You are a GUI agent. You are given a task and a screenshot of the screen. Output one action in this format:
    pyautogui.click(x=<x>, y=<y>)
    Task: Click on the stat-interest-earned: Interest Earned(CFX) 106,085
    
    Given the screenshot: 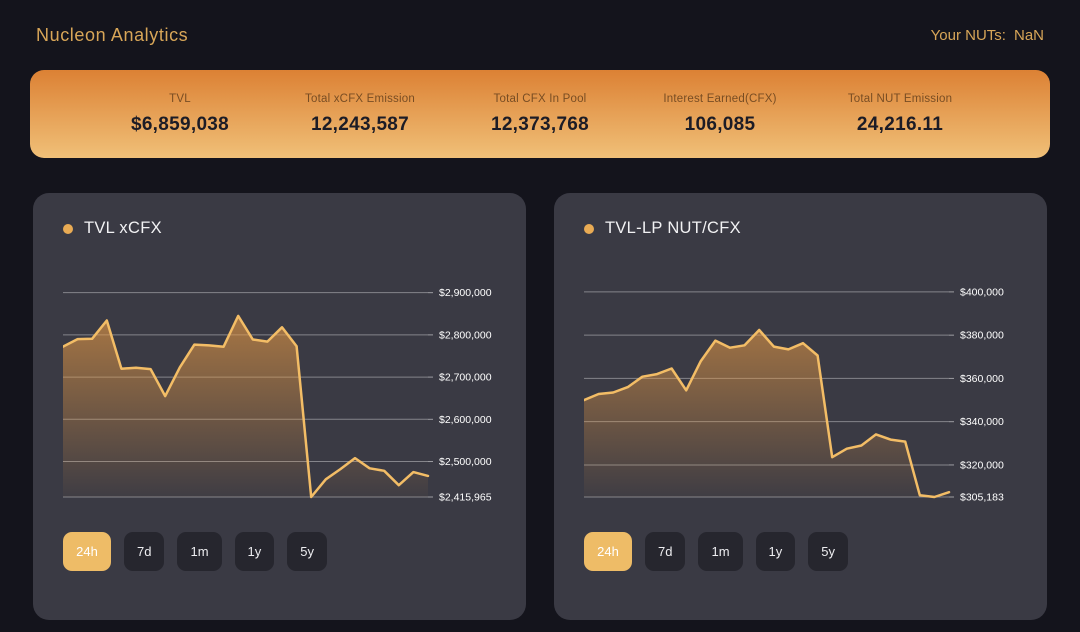 What is the action you would take?
    pyautogui.click(x=720, y=114)
    